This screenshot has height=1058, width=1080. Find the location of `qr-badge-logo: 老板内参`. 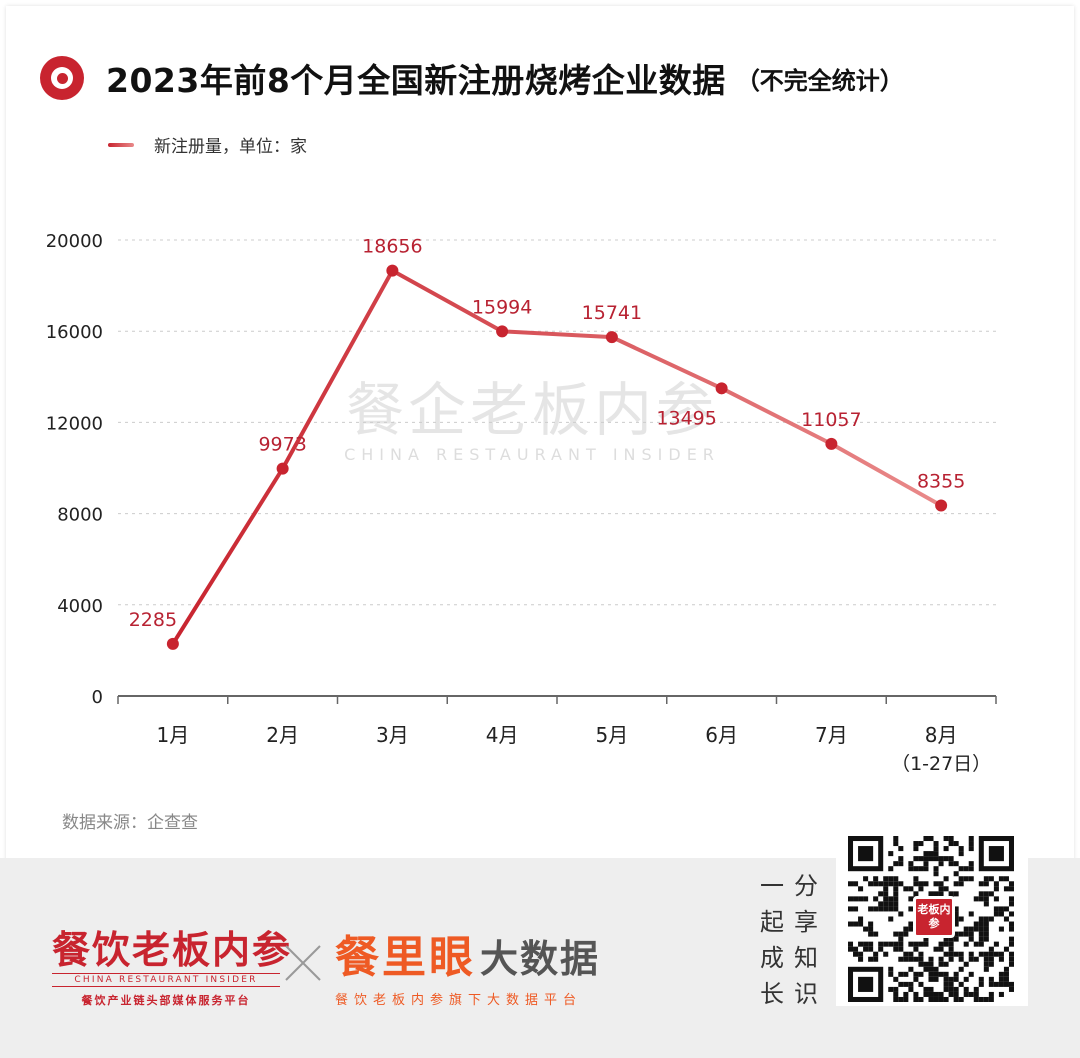

qr-badge-logo: 老板内参 is located at coordinates (934, 917).